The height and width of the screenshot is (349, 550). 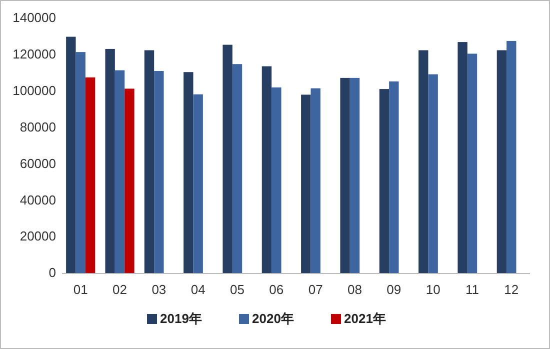 What do you see at coordinates (365, 318) in the screenshot?
I see `legend-label: 2021年` at bounding box center [365, 318].